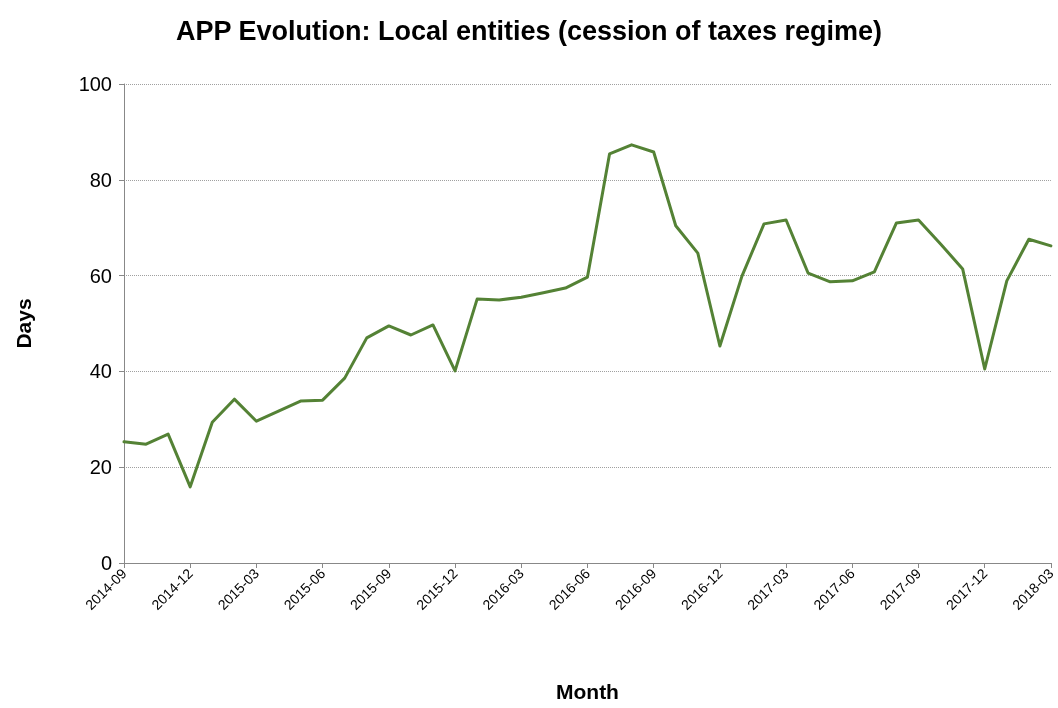 The image size is (1058, 708). I want to click on y-tick-label: 20, so click(100, 467).